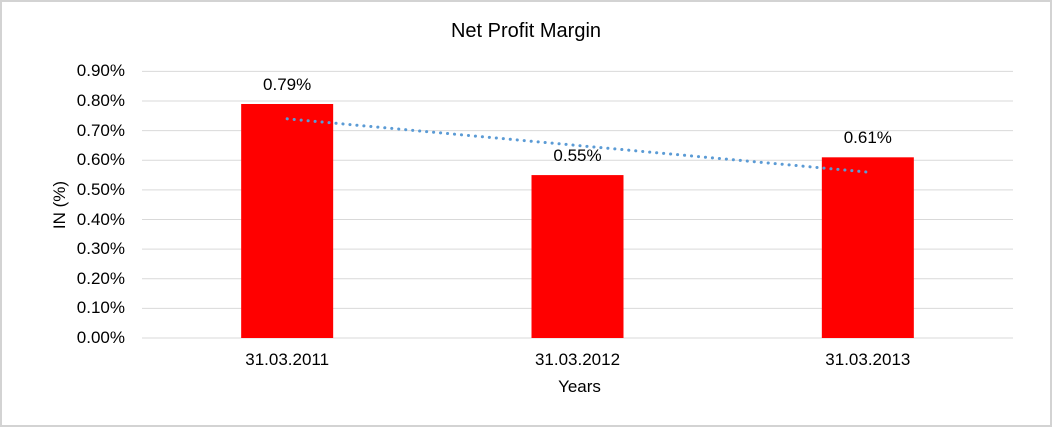 The image size is (1052, 427). I want to click on y-tick-label: 0.70%, so click(100, 130).